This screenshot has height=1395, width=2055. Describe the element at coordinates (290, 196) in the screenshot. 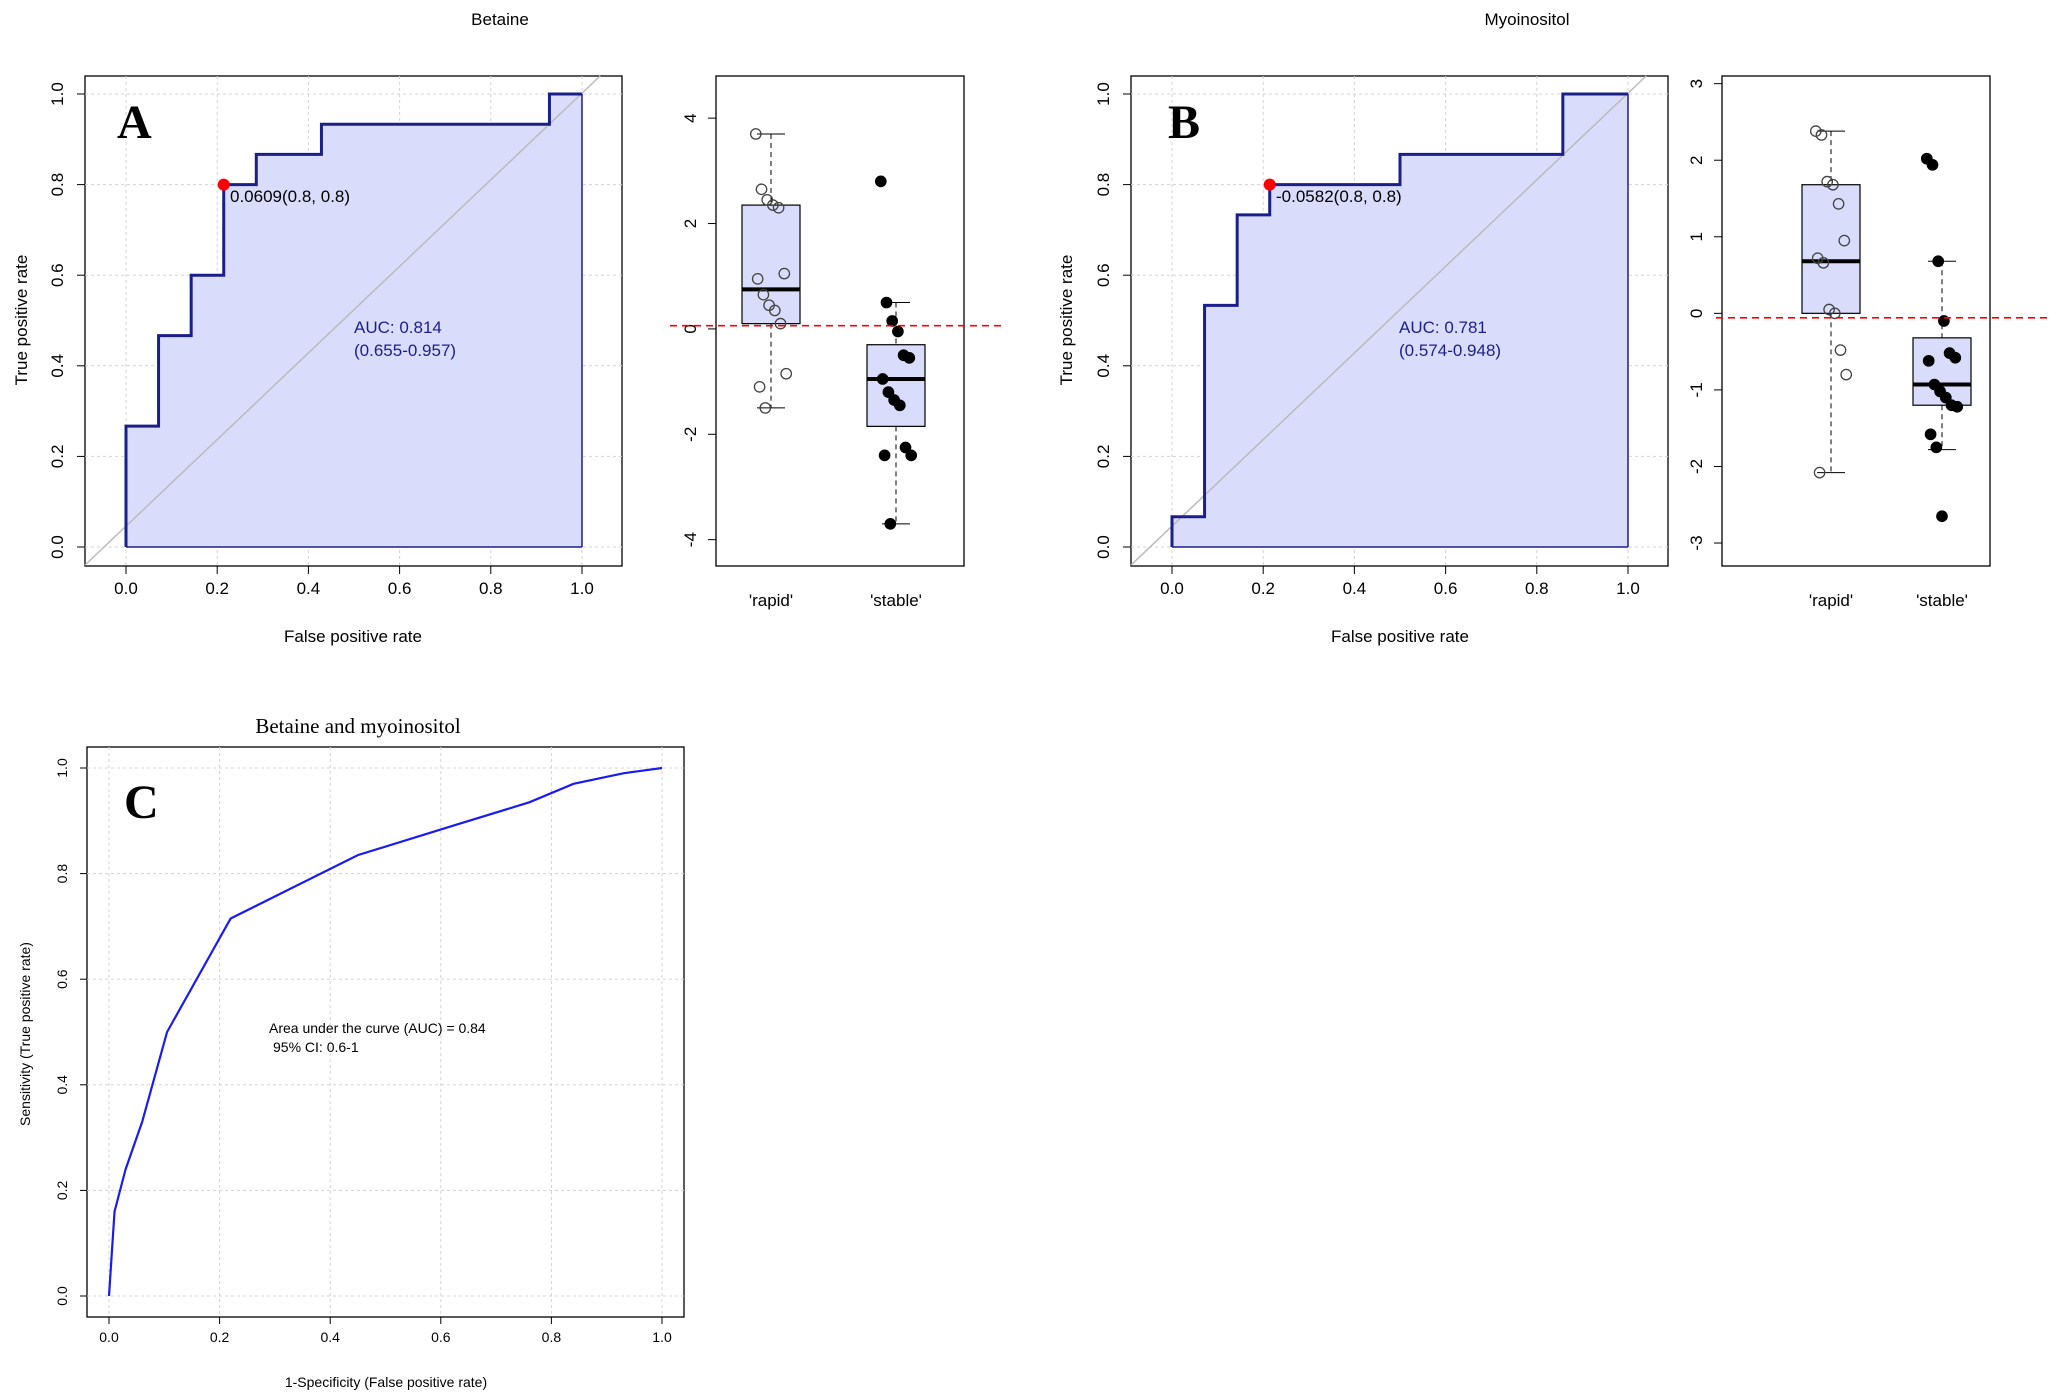

I see `roc-a-threshold-label: 0.0609(0.8, 0.8)` at that location.